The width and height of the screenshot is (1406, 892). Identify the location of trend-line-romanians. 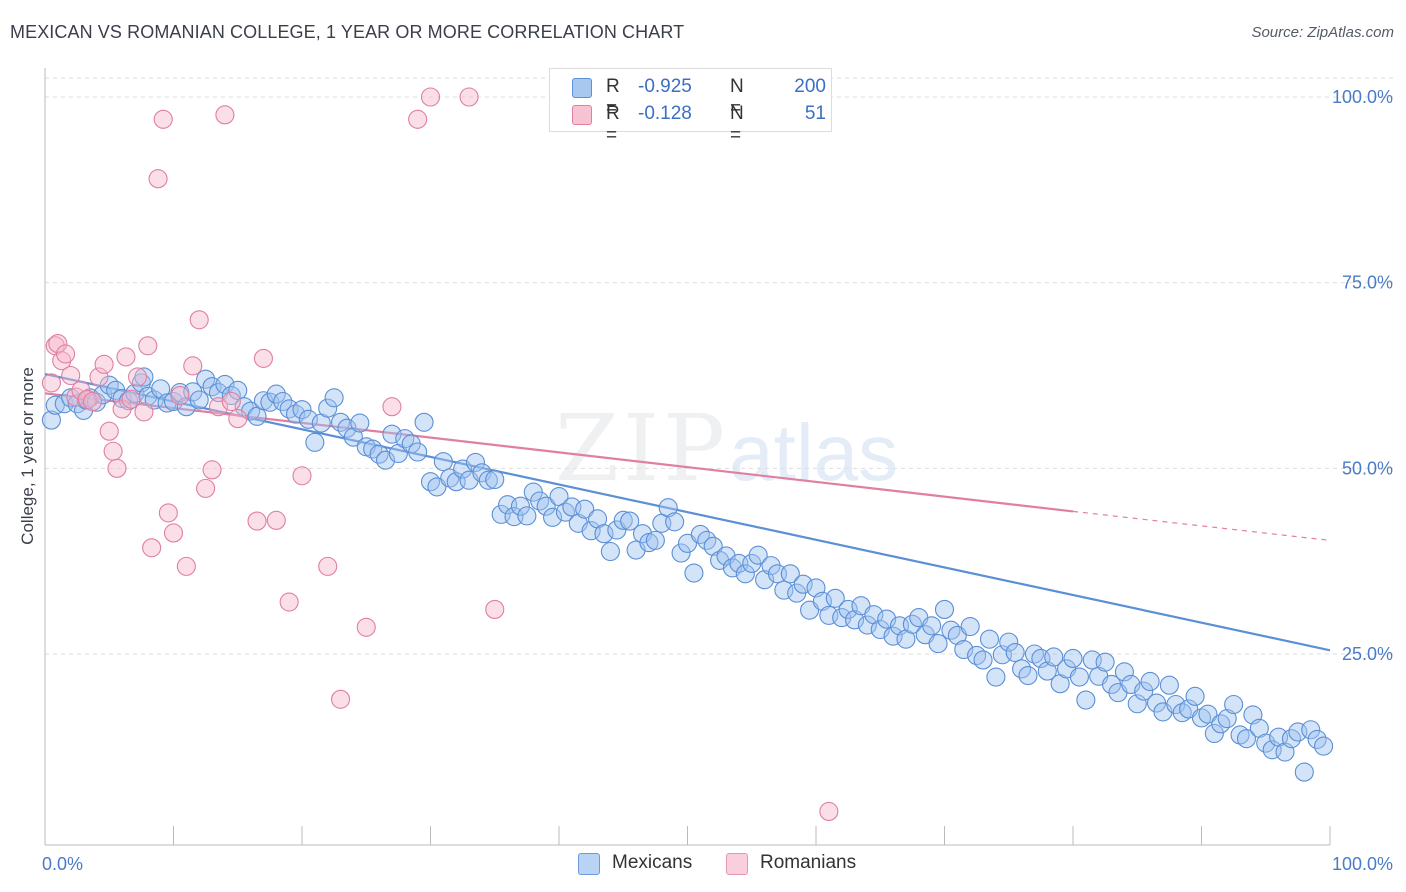
(559, 452).